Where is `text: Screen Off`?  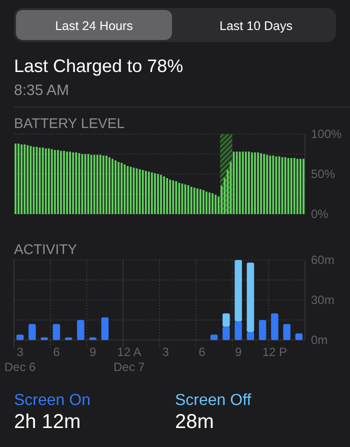 text: Screen Off is located at coordinates (213, 400).